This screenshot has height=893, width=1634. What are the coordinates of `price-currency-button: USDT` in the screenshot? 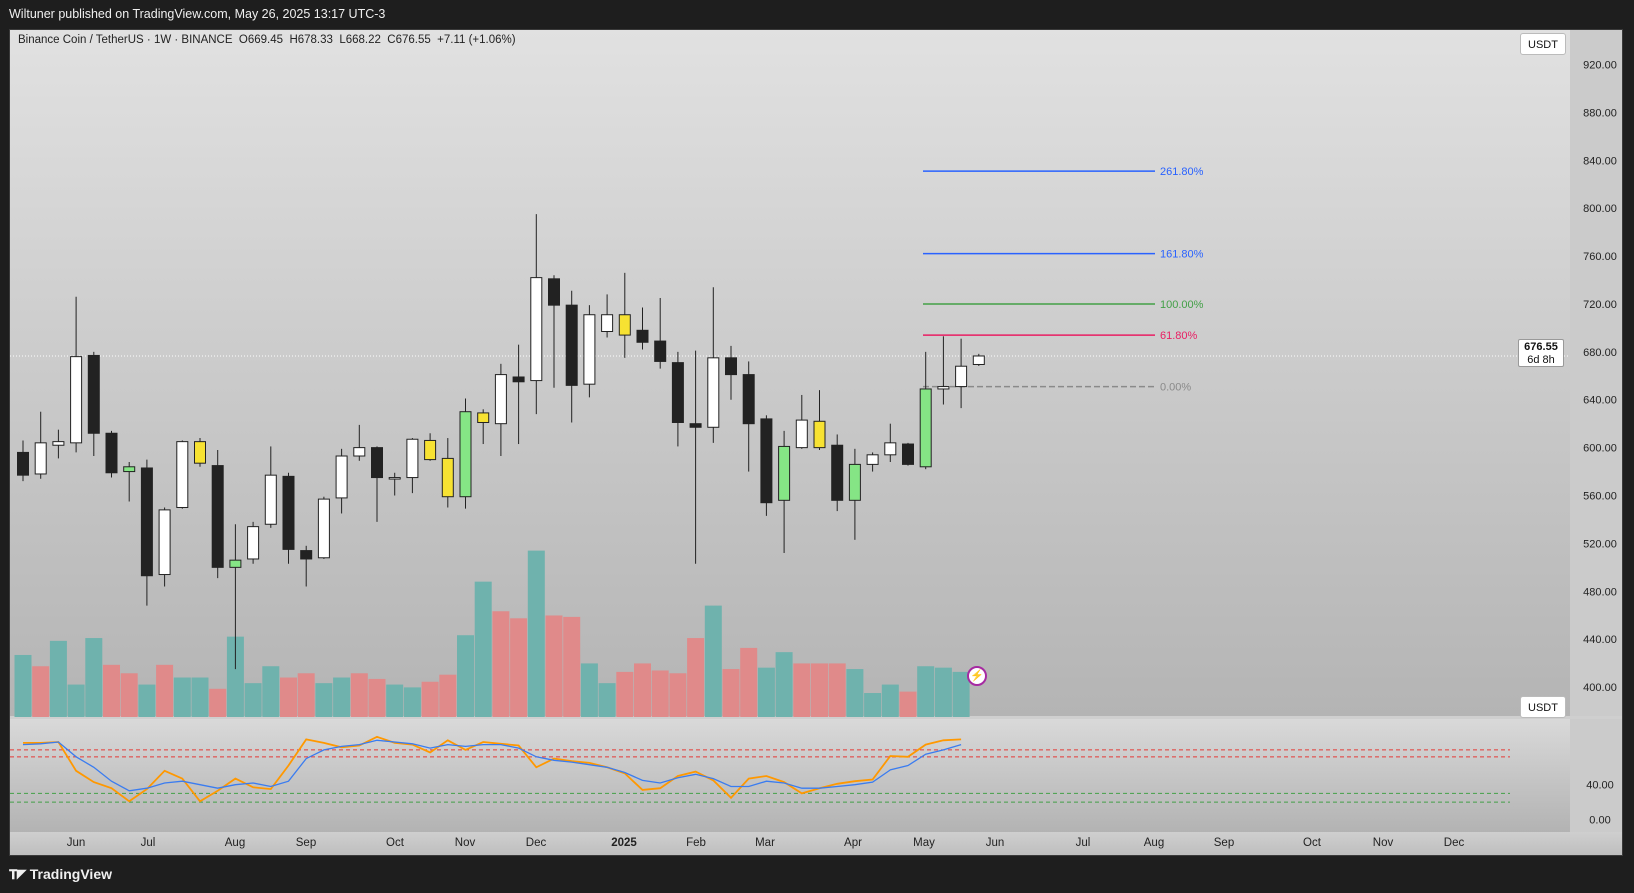 It's located at (1543, 44).